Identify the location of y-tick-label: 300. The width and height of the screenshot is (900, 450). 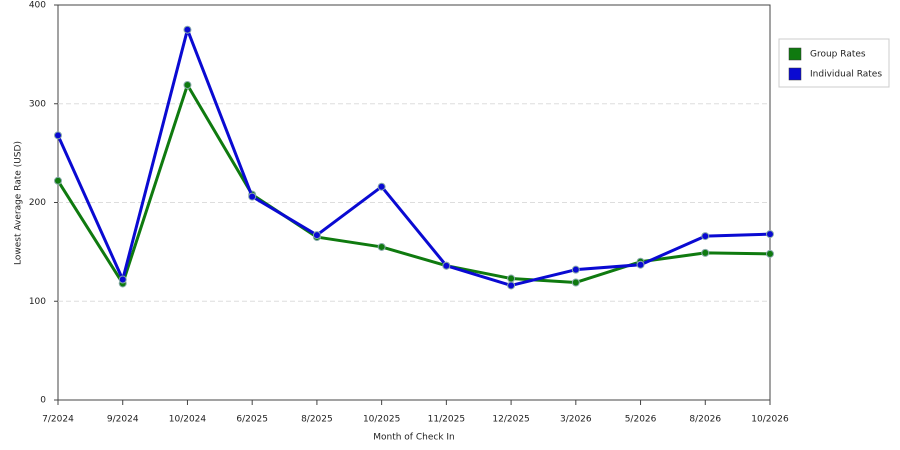
(37, 104).